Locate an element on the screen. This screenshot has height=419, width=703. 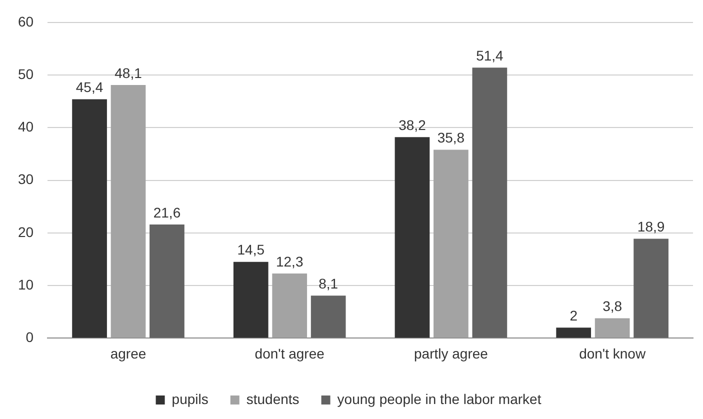
x-tick-label: don't know is located at coordinates (612, 353).